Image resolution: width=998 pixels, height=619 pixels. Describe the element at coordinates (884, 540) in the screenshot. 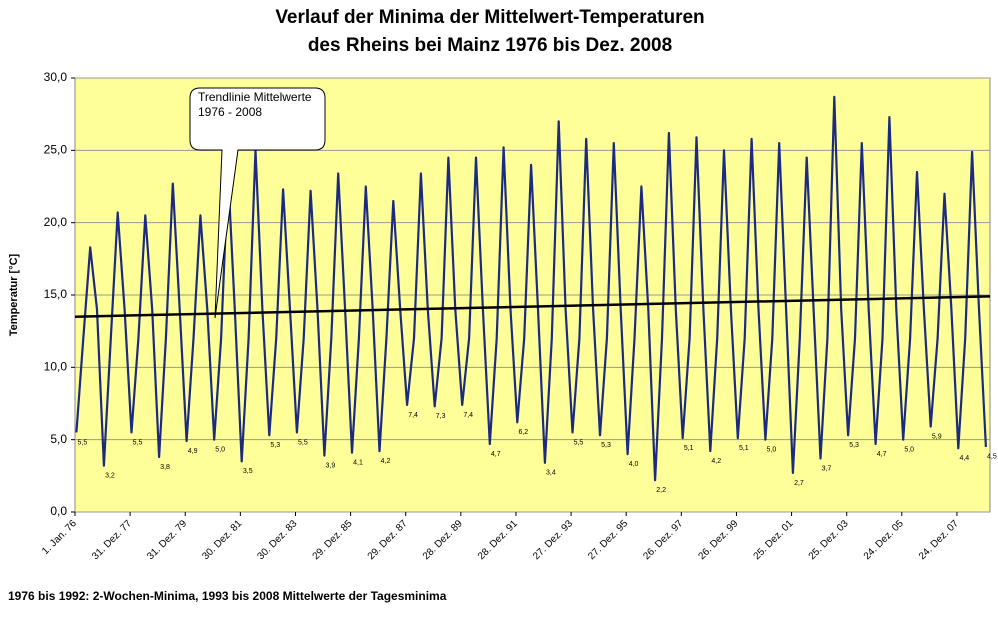

I see `x-tick-label: 24. Dez. 05` at that location.